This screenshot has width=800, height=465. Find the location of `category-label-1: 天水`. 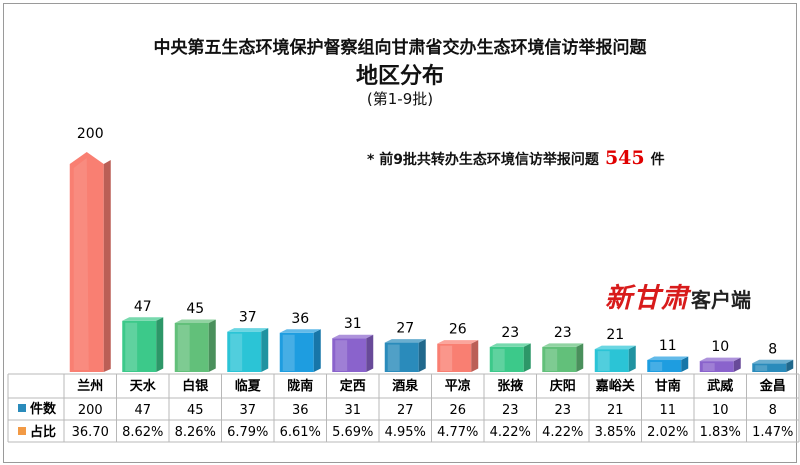

category-label-1: 天水 is located at coordinates (143, 386).